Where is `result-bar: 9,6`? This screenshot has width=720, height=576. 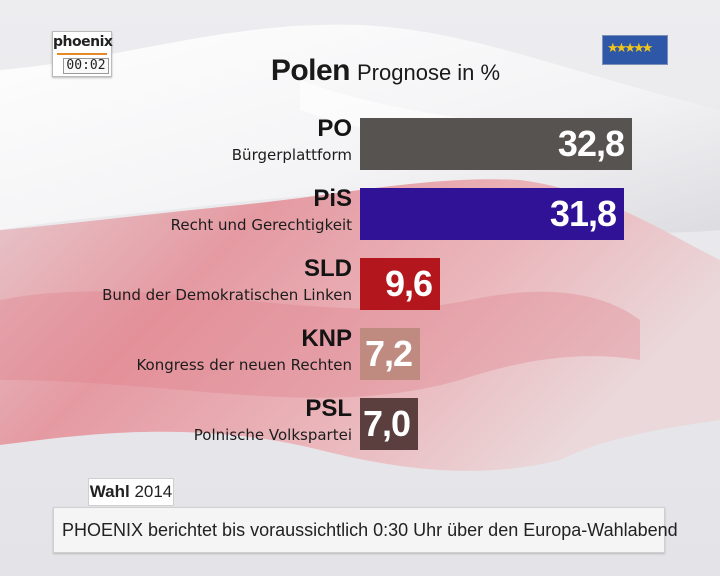 result-bar: 9,6 is located at coordinates (400, 284).